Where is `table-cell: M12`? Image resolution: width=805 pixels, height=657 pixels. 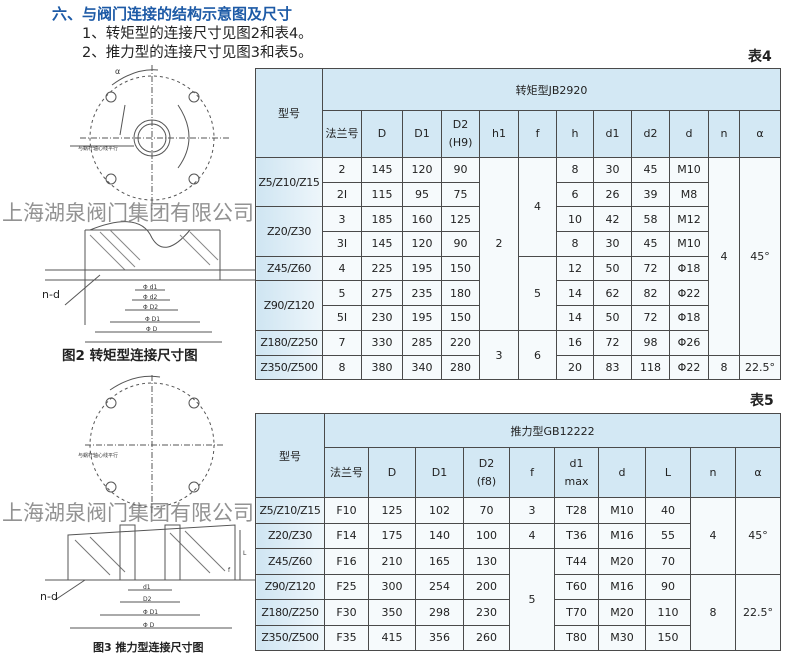
table-cell: M12 is located at coordinates (689, 219).